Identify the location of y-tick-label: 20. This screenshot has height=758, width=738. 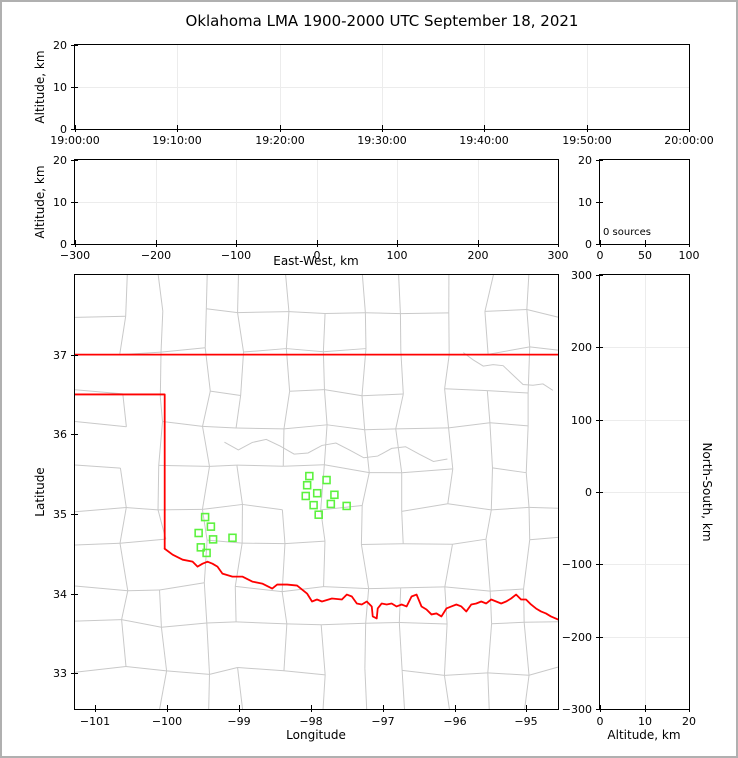
(60, 160).